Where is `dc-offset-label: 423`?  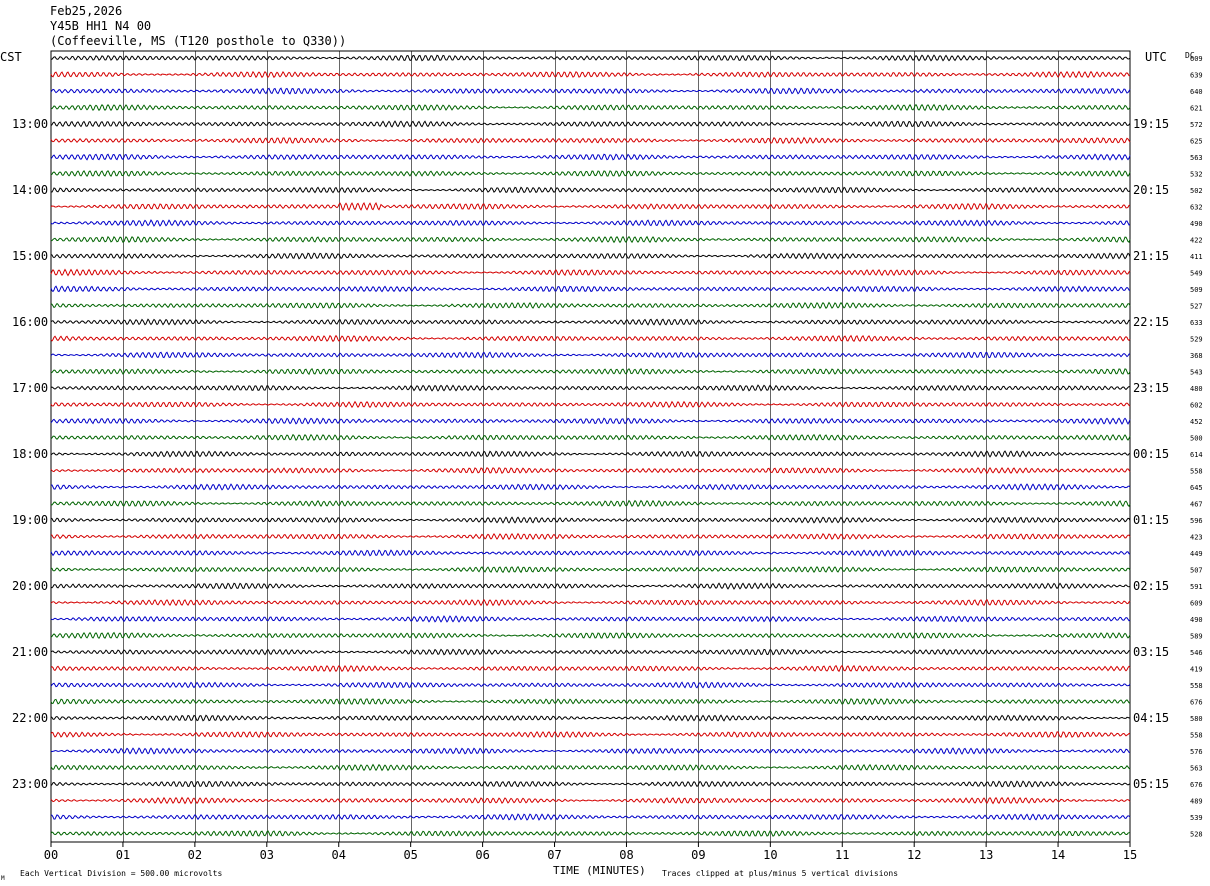
dc-offset-label: 423 is located at coordinates (1196, 538).